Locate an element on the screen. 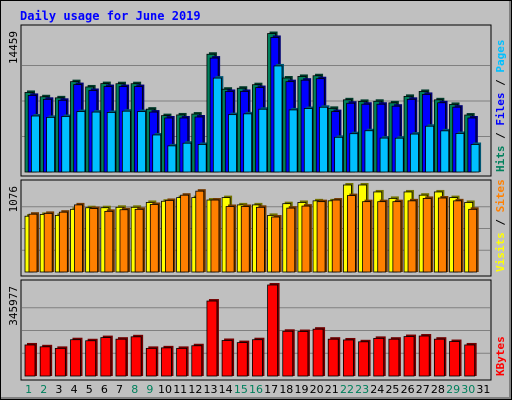 Image resolution: width=512 pixels, height=405 pixels. x-tick-label-day-26: 26 is located at coordinates (408, 389).